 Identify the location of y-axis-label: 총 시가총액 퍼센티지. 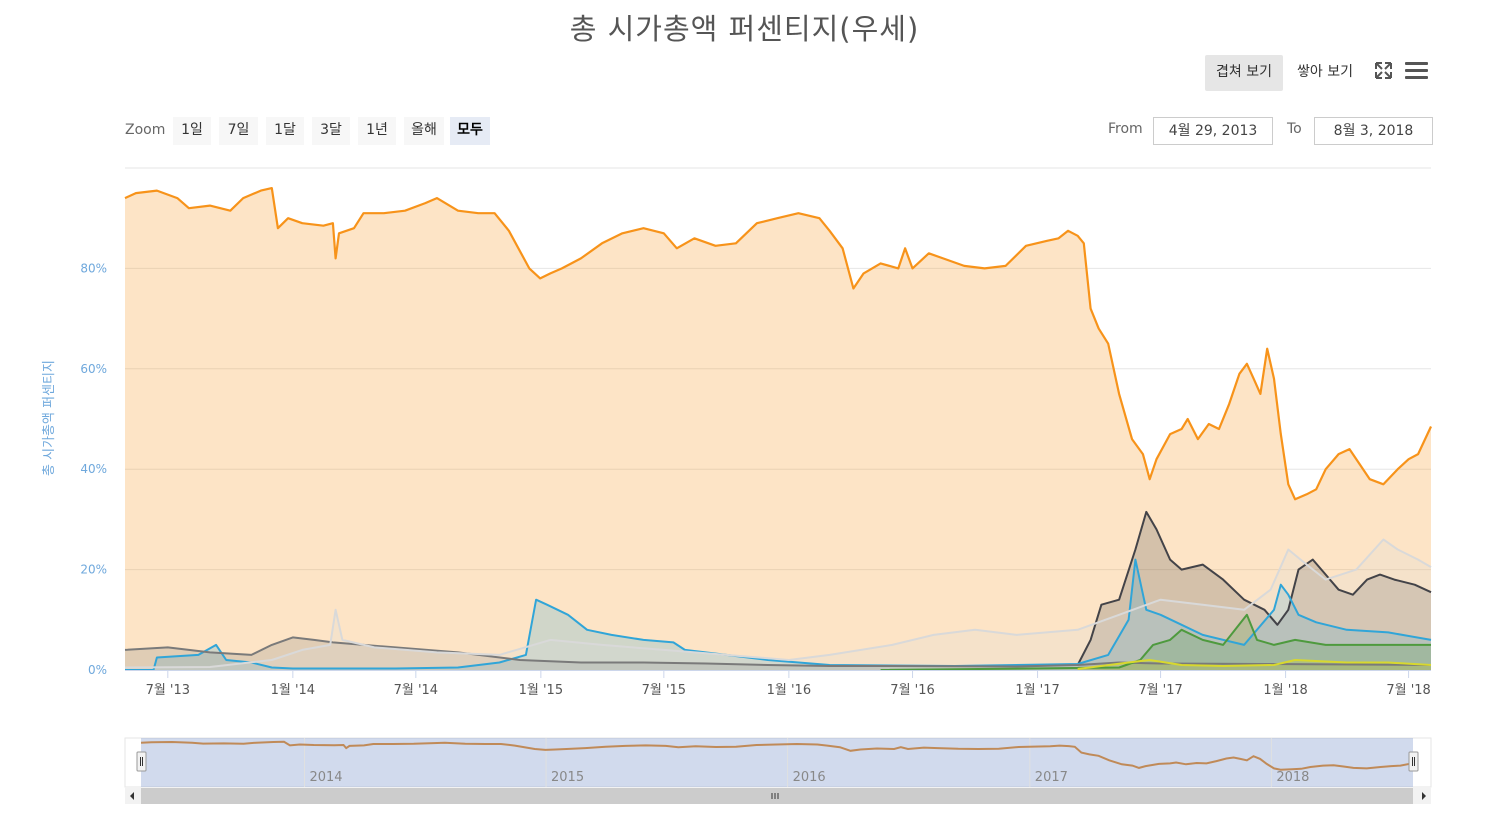
(49, 418).